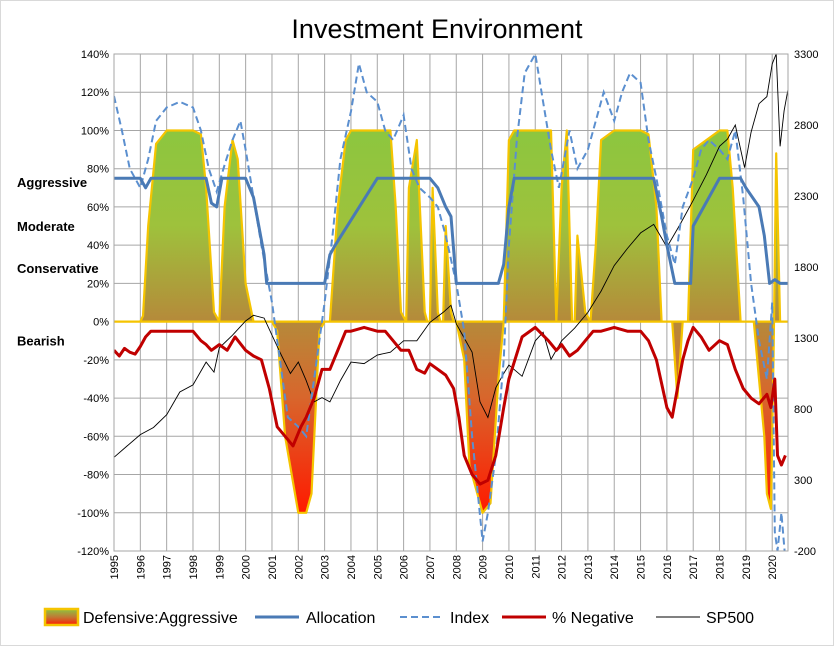  I want to click on x-tick-label: 2008, so click(457, 567).